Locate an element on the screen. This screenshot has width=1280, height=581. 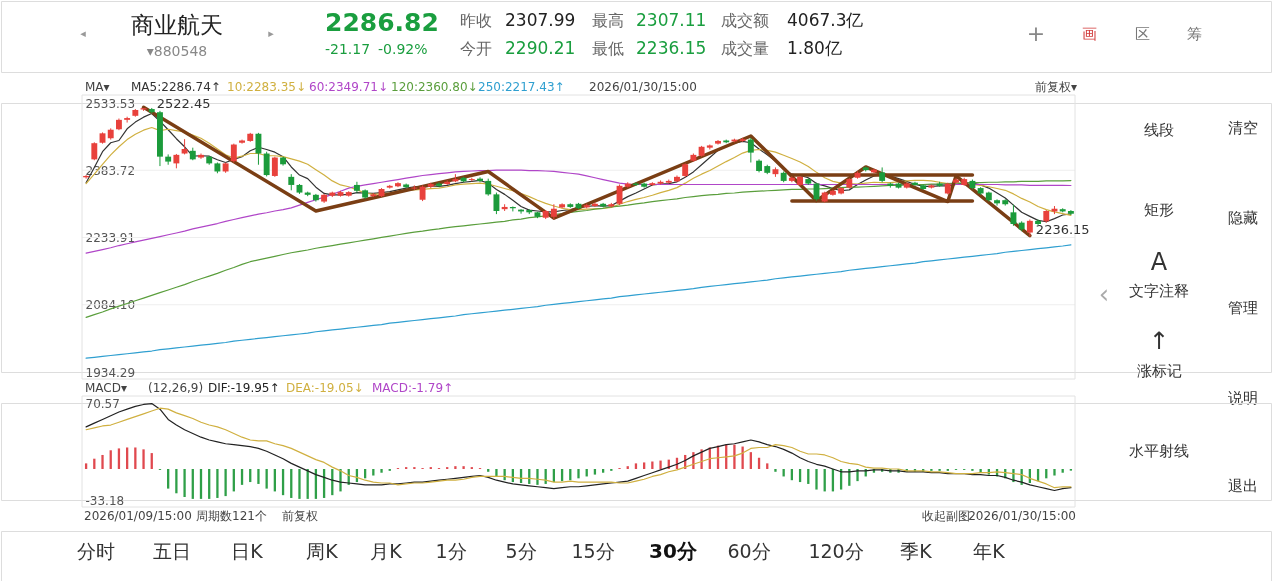
text: 昨收 is located at coordinates (476, 20).